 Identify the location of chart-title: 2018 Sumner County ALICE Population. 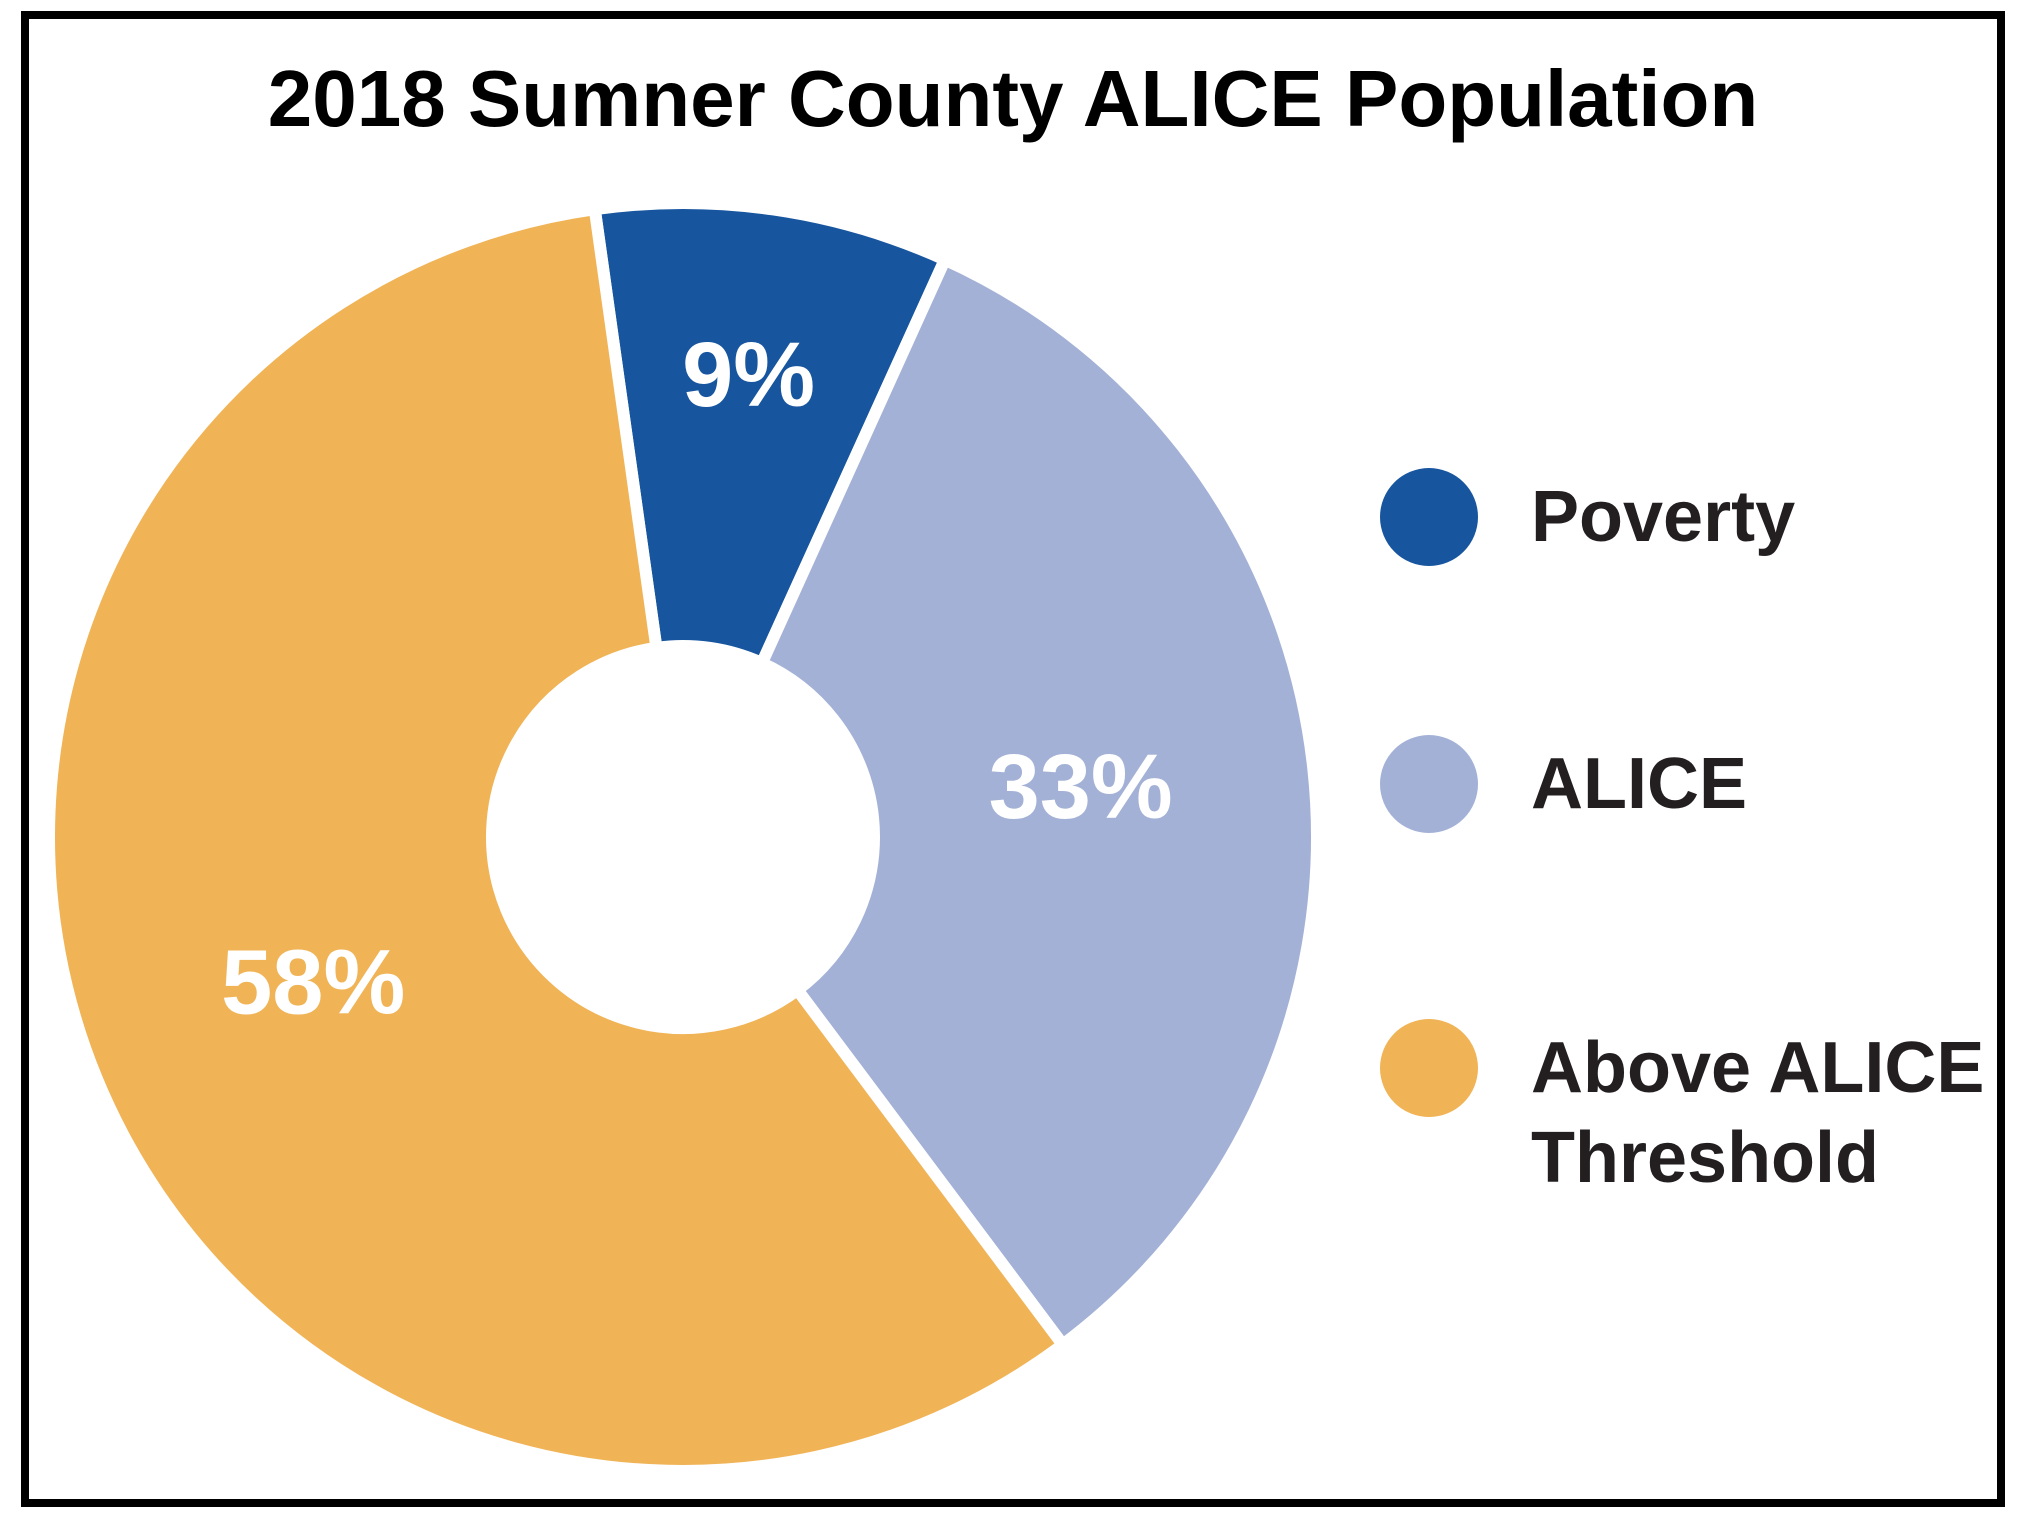
(1013, 98).